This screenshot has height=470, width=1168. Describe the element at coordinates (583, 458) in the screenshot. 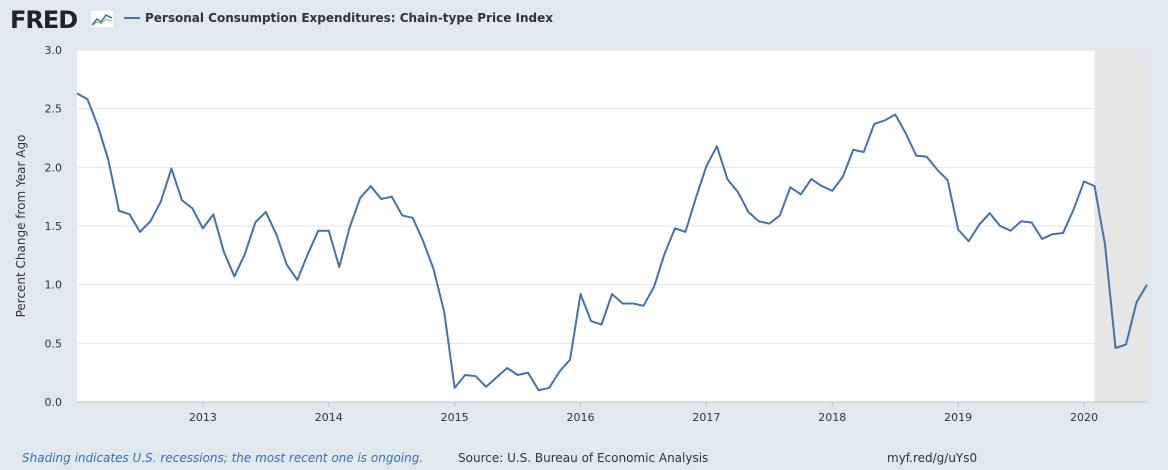

I see `source-note: Source: U.S. Bureau of Economic Analysis` at that location.